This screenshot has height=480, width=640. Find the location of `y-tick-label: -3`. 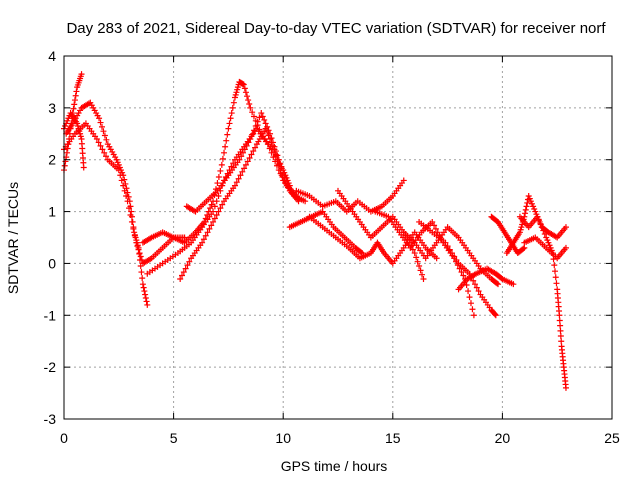

y-tick-label: -3 is located at coordinates (50, 419).